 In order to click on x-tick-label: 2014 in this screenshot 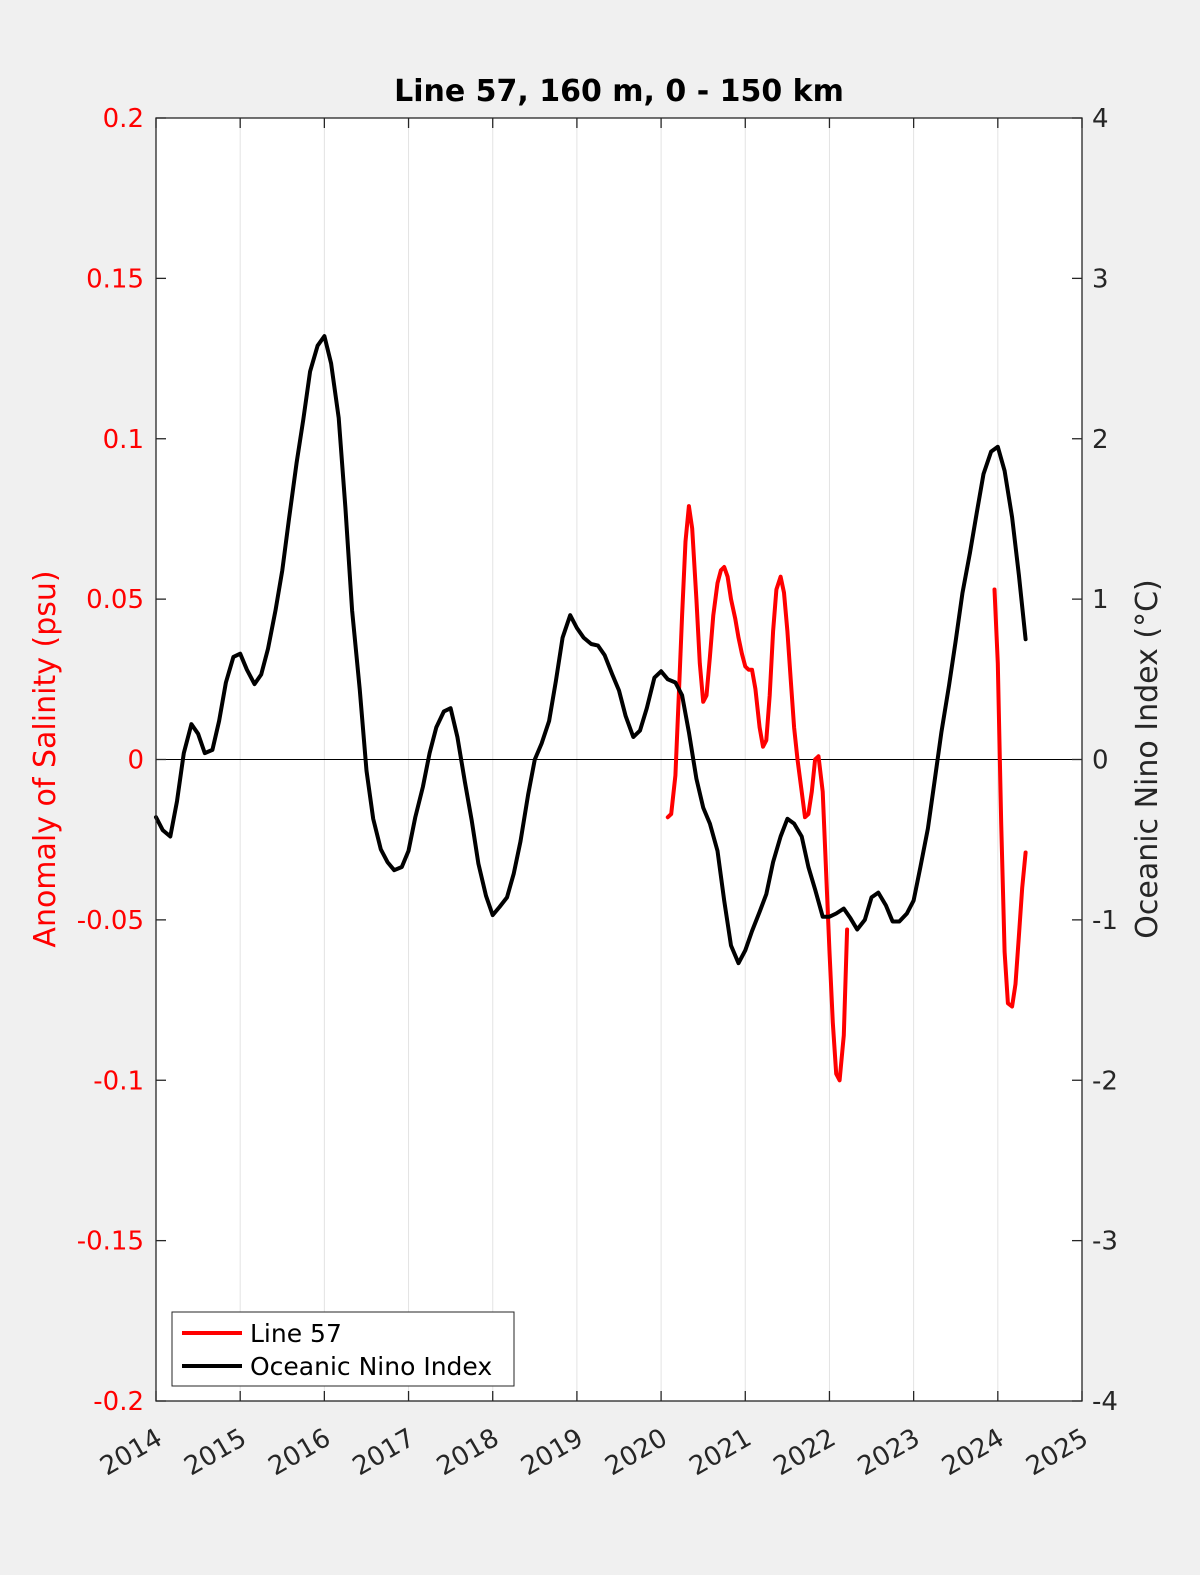, I will do `click(131, 1452)`.